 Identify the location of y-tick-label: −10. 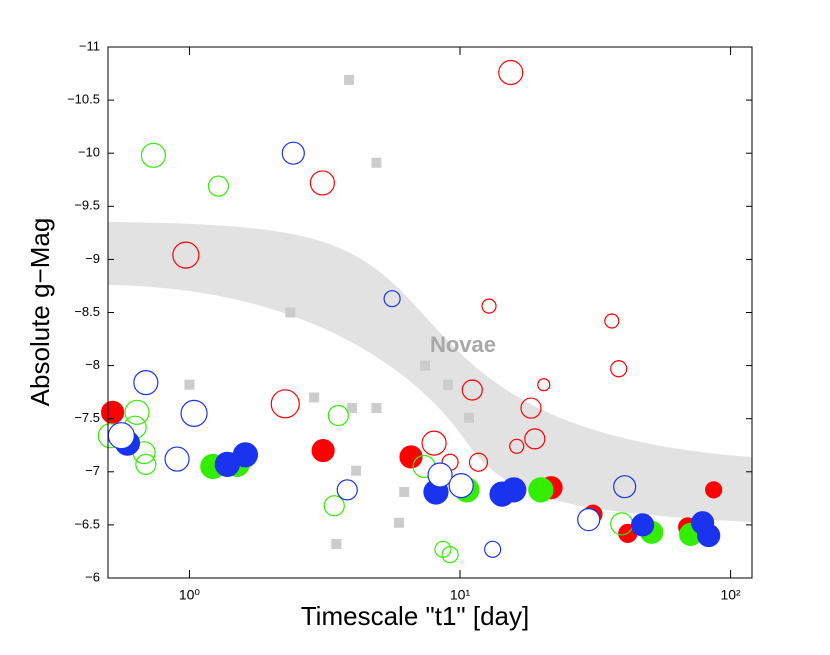
(89, 152).